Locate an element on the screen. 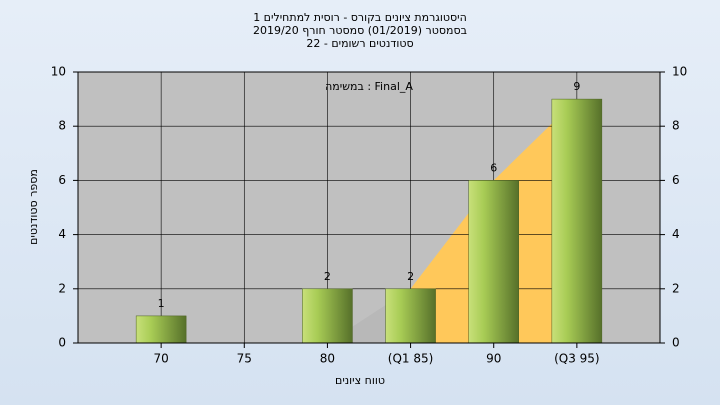  data-label: 1 is located at coordinates (161, 303).